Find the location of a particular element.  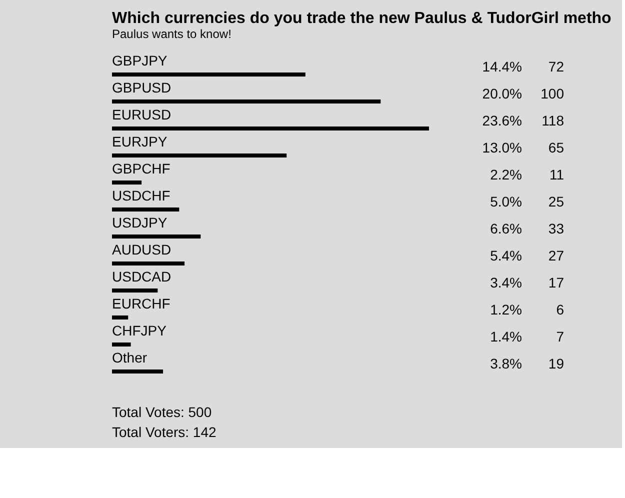

data-label: 5.4% is located at coordinates (506, 256).